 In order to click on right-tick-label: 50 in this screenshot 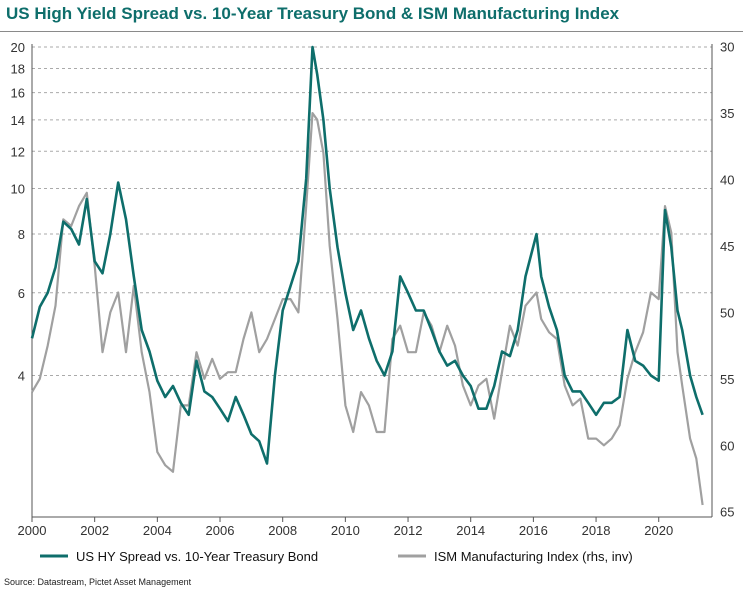, I will do `click(727, 312)`.